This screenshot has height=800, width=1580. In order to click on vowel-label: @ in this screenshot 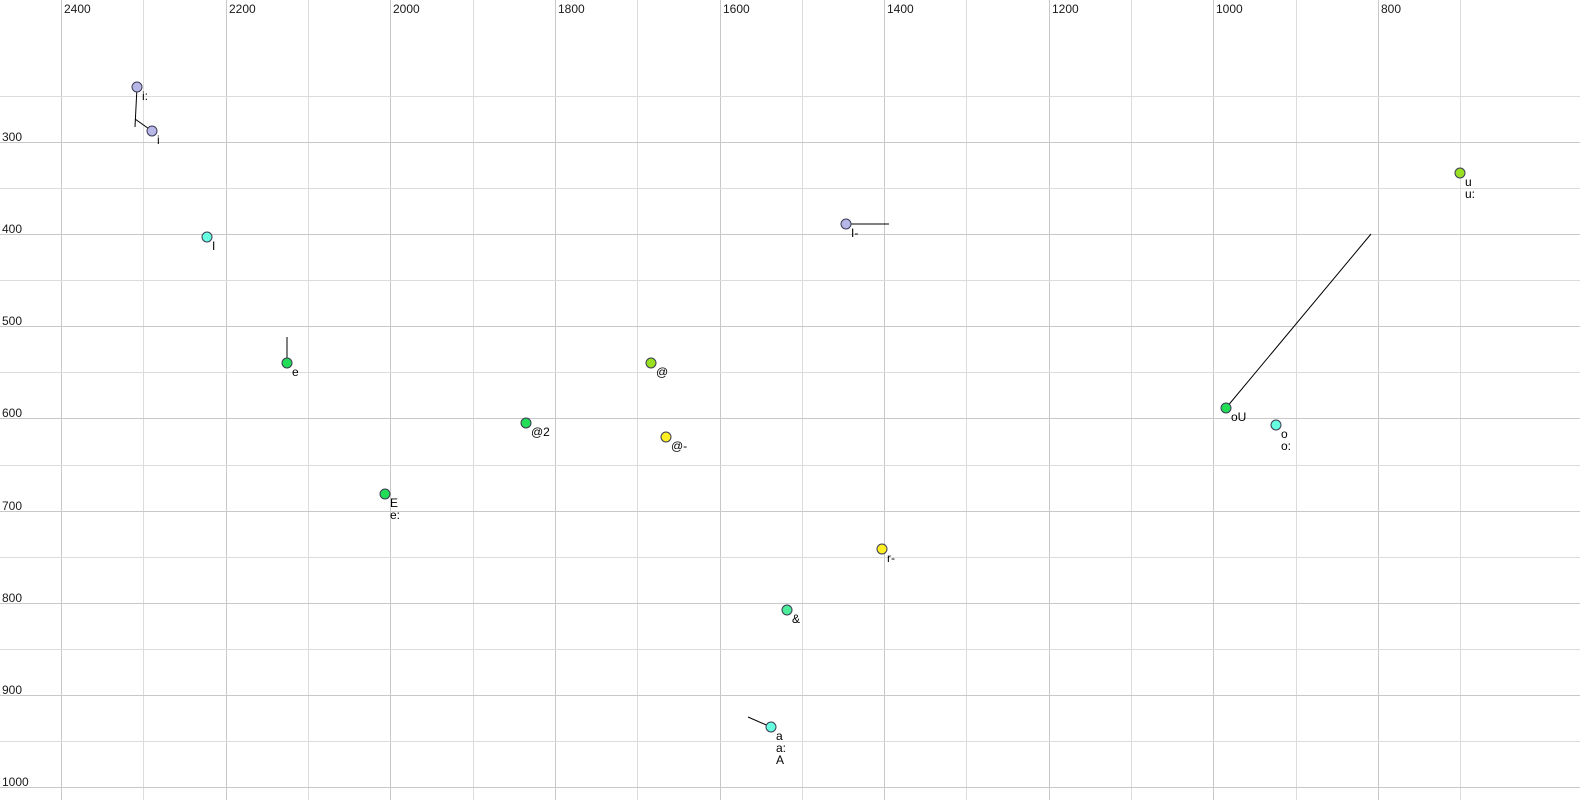, I will do `click(662, 372)`.